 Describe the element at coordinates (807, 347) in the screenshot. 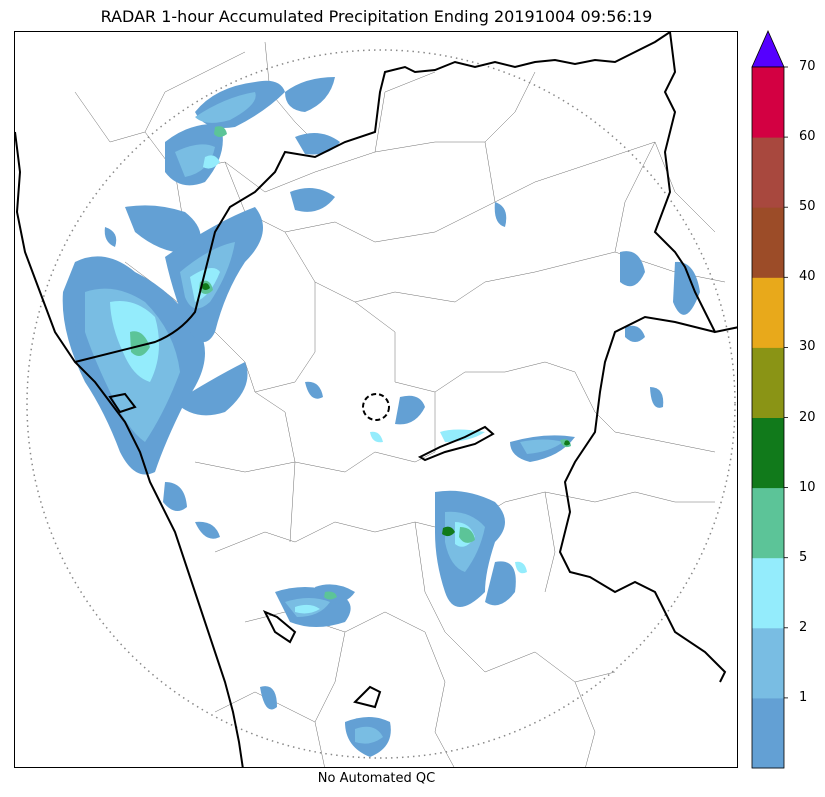

I see `colorbar-tick-label: 30` at that location.